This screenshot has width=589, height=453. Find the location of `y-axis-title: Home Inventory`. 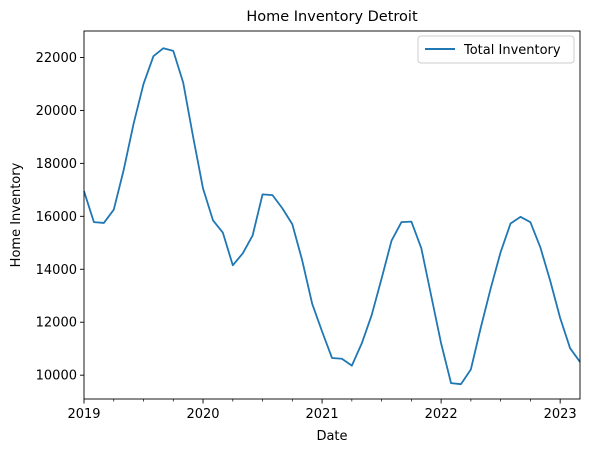

y-axis-title: Home Inventory is located at coordinates (16, 214).